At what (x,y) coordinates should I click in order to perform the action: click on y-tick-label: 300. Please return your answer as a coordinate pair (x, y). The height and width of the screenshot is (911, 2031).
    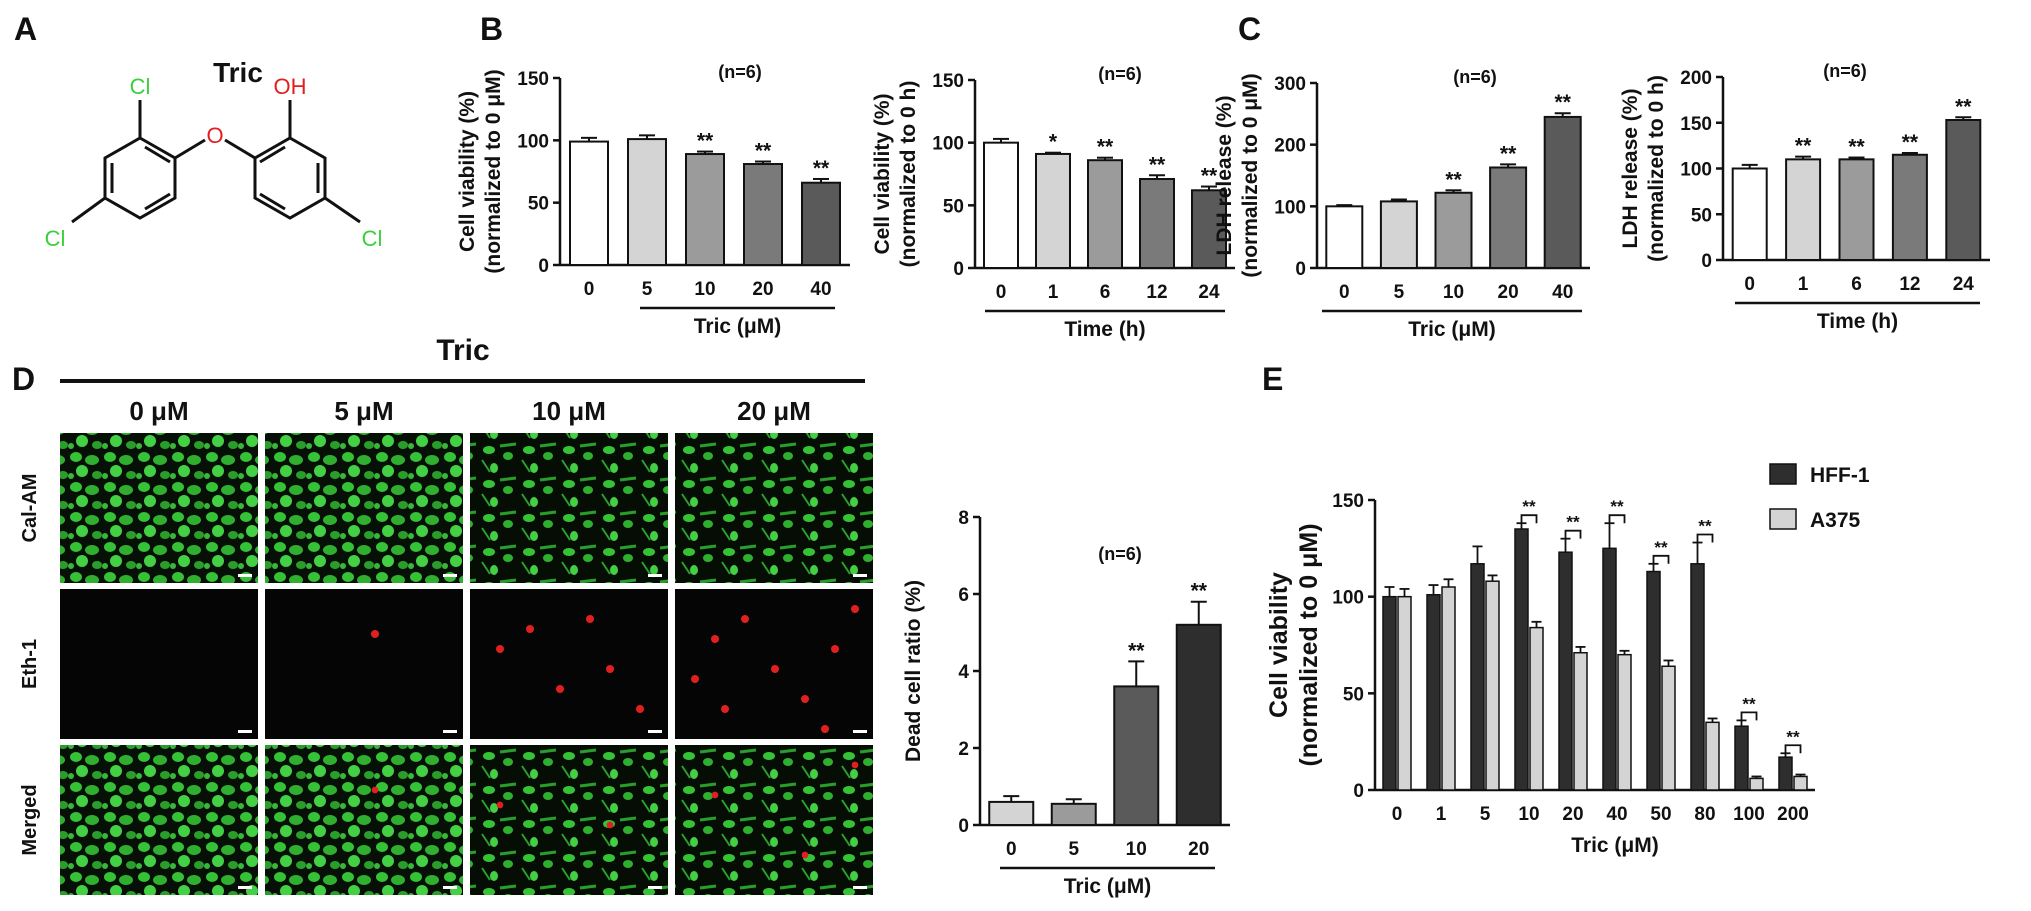
    Looking at the image, I should click on (1290, 84).